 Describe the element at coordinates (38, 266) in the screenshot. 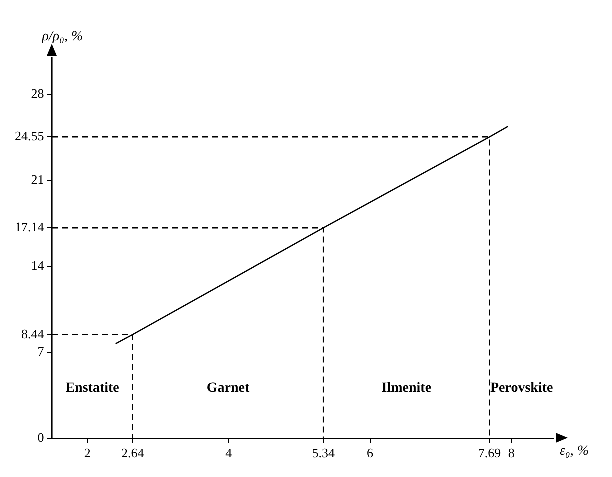

I see `y-tick-label: 14` at that location.